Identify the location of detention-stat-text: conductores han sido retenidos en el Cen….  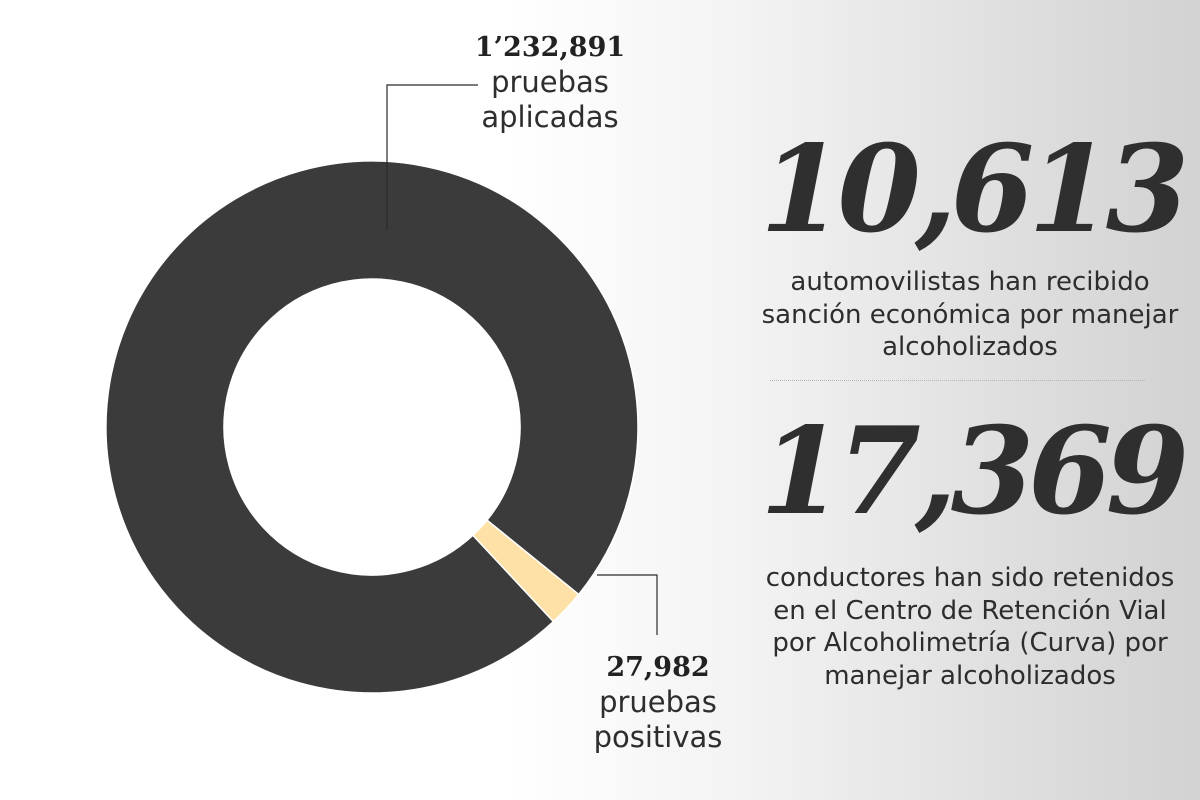
(970, 627).